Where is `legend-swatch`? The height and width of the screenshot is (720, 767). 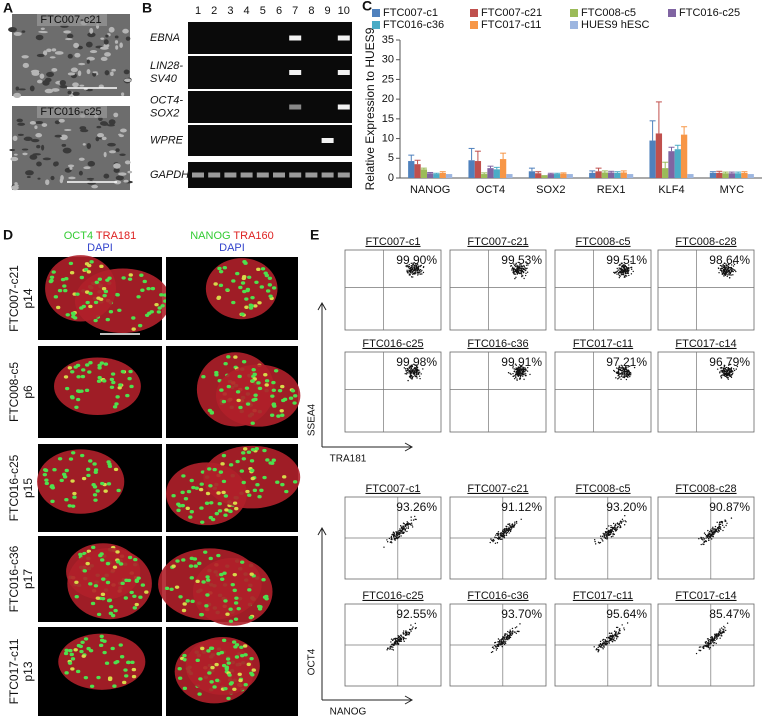
legend-swatch is located at coordinates (574, 25).